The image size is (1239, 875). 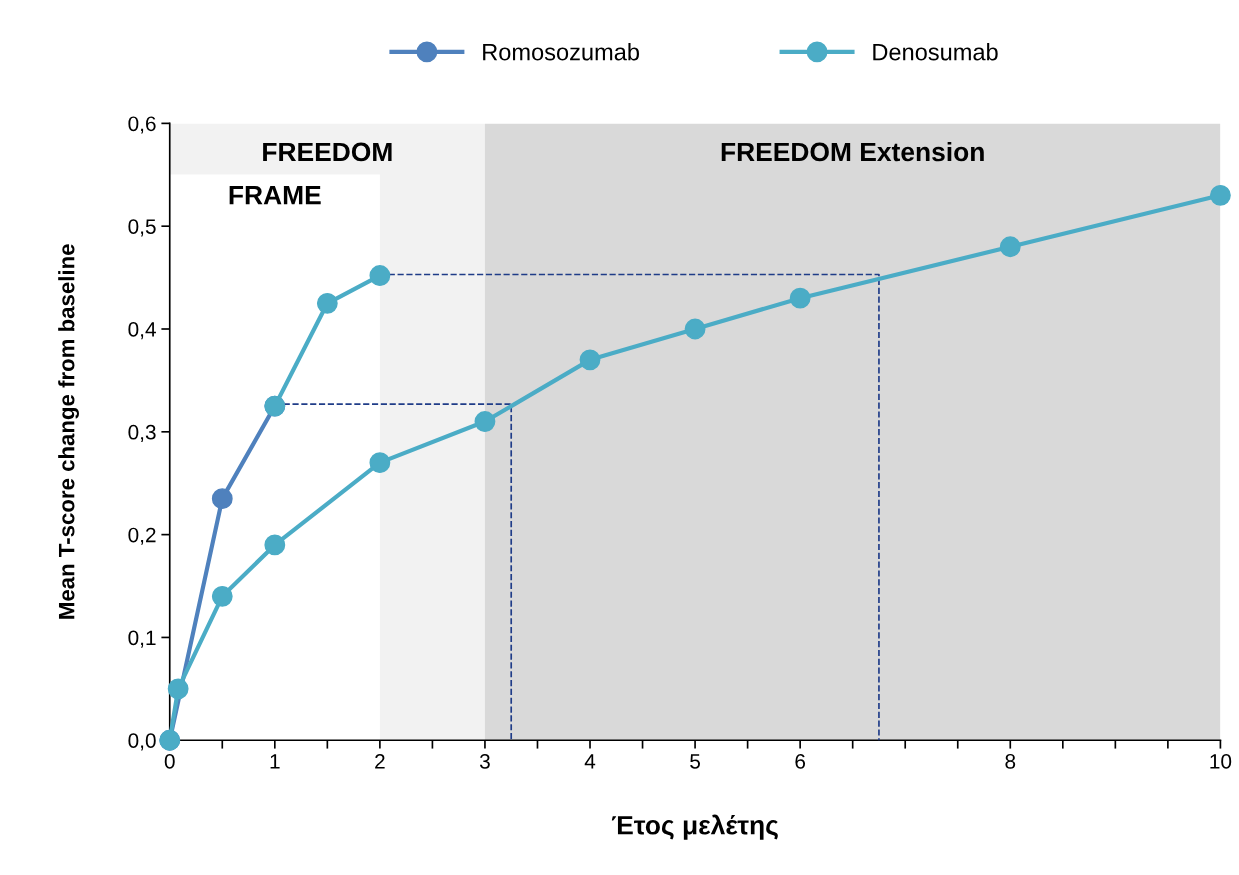 I want to click on y-tick-label: 0,4, so click(x=142, y=331).